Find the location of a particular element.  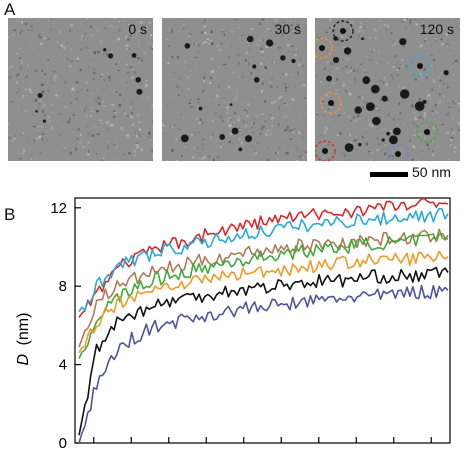

tracked-particle-marker is located at coordinates (324, 48).